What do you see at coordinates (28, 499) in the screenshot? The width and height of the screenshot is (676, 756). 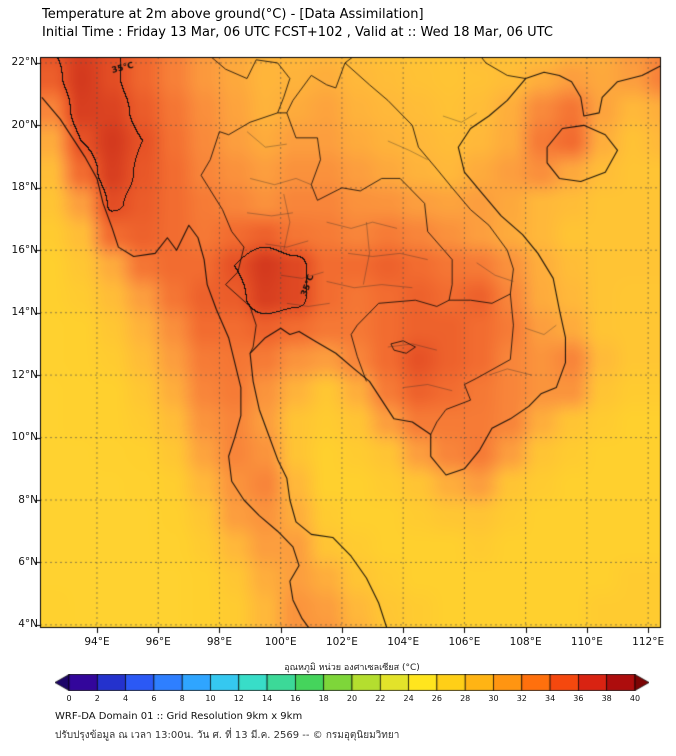 I see `lat-tick-label: 8°N` at bounding box center [28, 499].